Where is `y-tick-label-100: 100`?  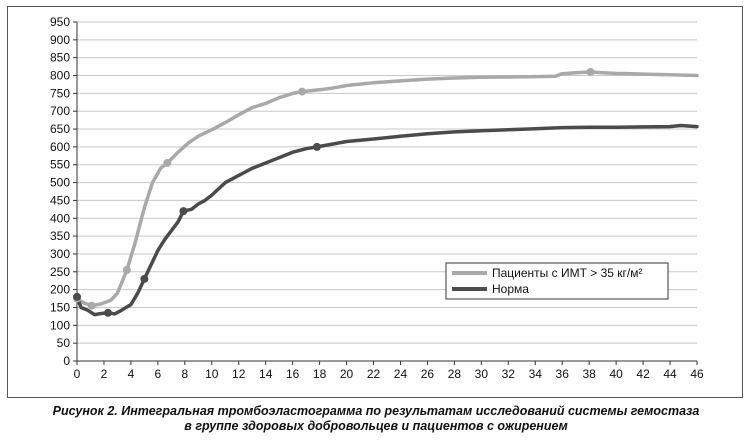
y-tick-label-100: 100 is located at coordinates (60, 325).